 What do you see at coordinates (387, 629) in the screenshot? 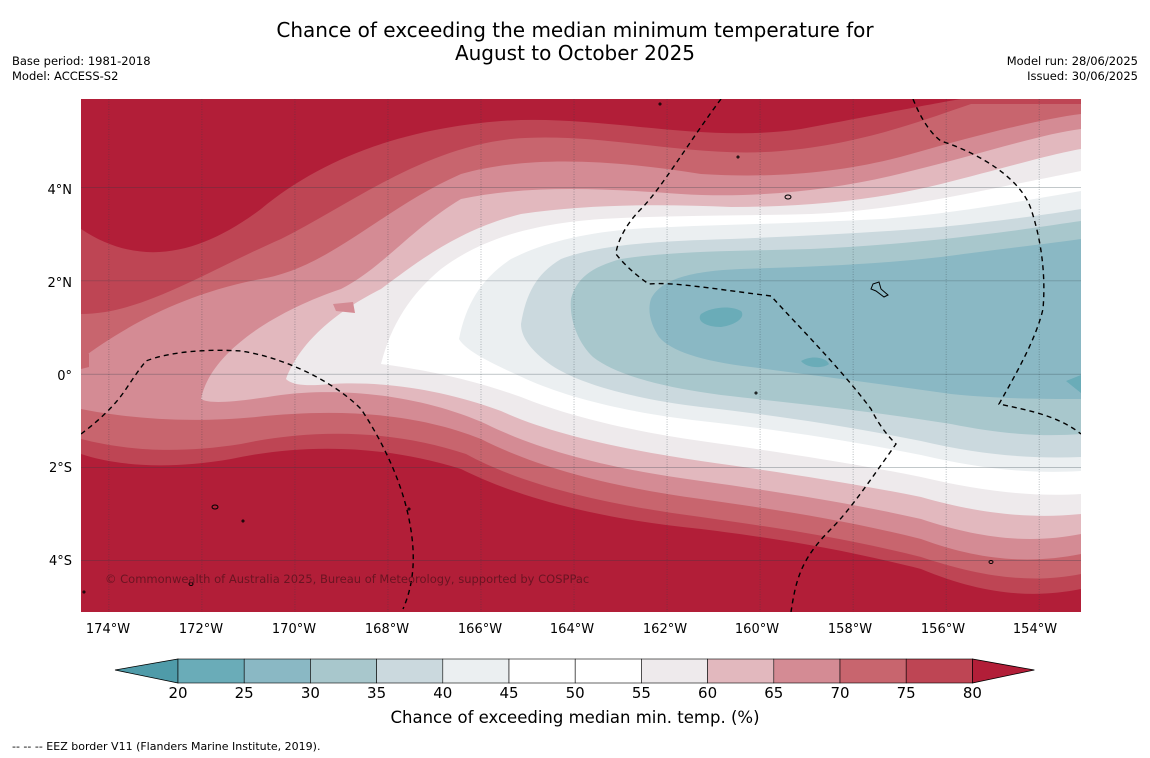
I see `lon-label-168w: 168°W` at bounding box center [387, 629].